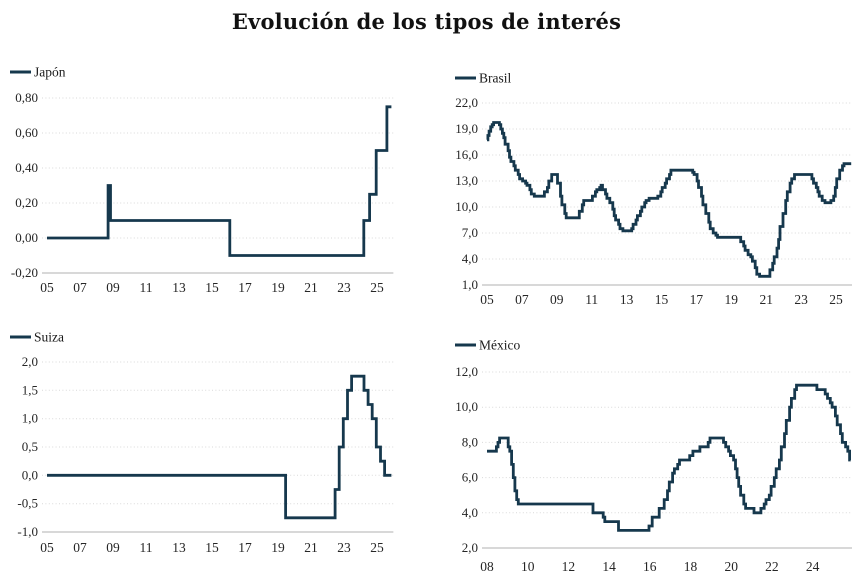 This screenshot has width=853, height=586. What do you see at coordinates (731, 566) in the screenshot?
I see `x-tick-label: 20` at bounding box center [731, 566].